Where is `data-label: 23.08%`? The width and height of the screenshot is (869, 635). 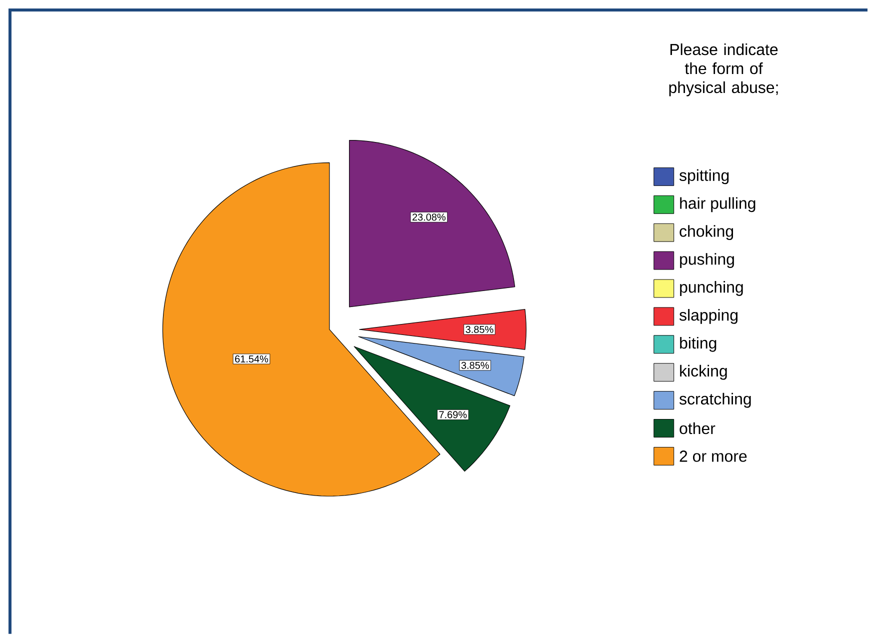
data-label: 23.08% is located at coordinates (429, 216).